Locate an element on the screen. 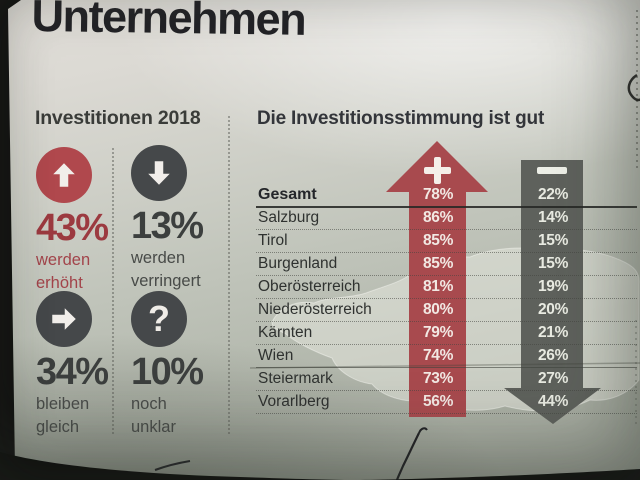 The image size is (640, 480). stat-item-gleich: 34% bleiben gleich is located at coordinates (82, 364).